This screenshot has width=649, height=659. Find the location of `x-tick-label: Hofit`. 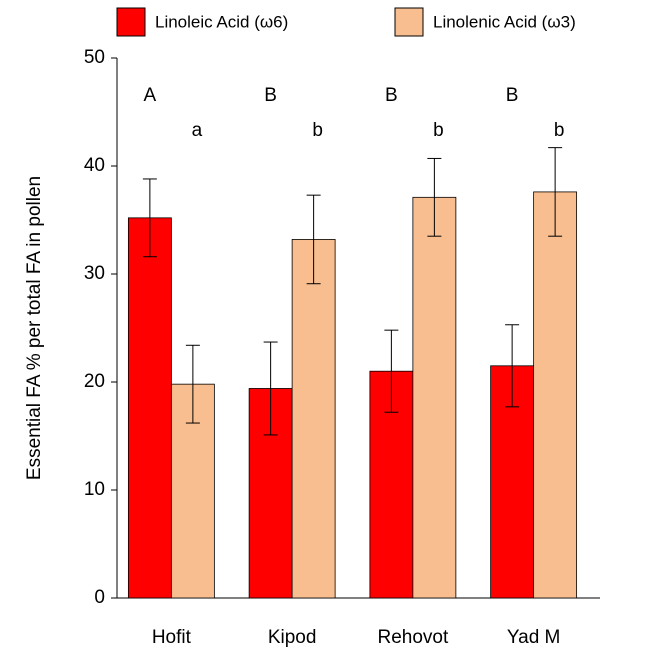

x-tick-label: Hofit is located at coordinates (172, 637).